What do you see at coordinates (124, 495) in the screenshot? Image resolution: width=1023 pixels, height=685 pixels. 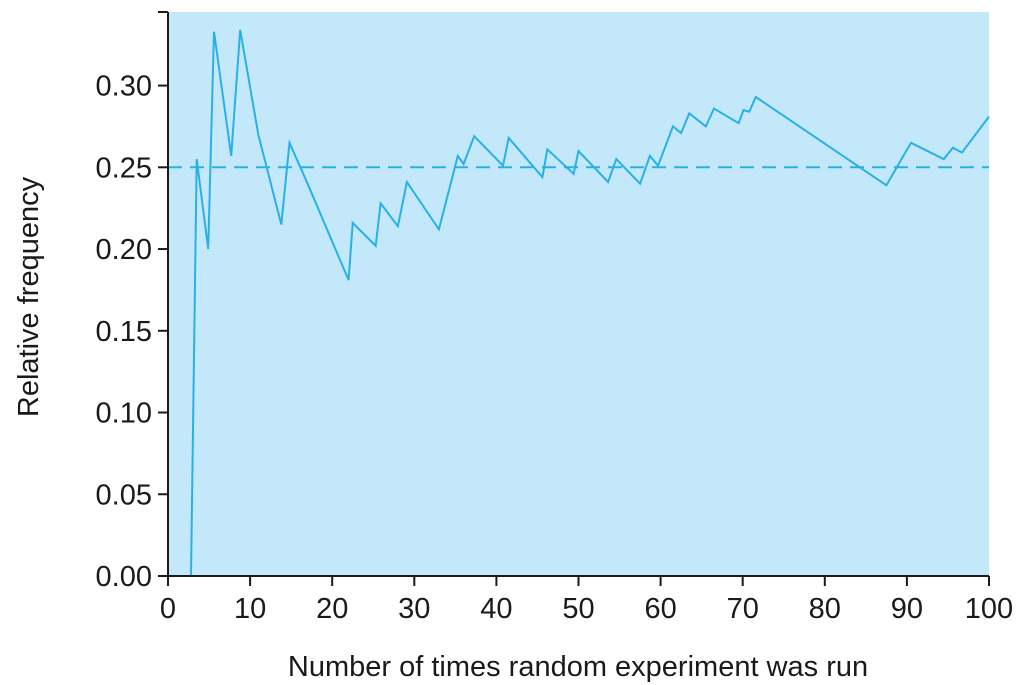 I see `y-tick-label: 0.05` at bounding box center [124, 495].